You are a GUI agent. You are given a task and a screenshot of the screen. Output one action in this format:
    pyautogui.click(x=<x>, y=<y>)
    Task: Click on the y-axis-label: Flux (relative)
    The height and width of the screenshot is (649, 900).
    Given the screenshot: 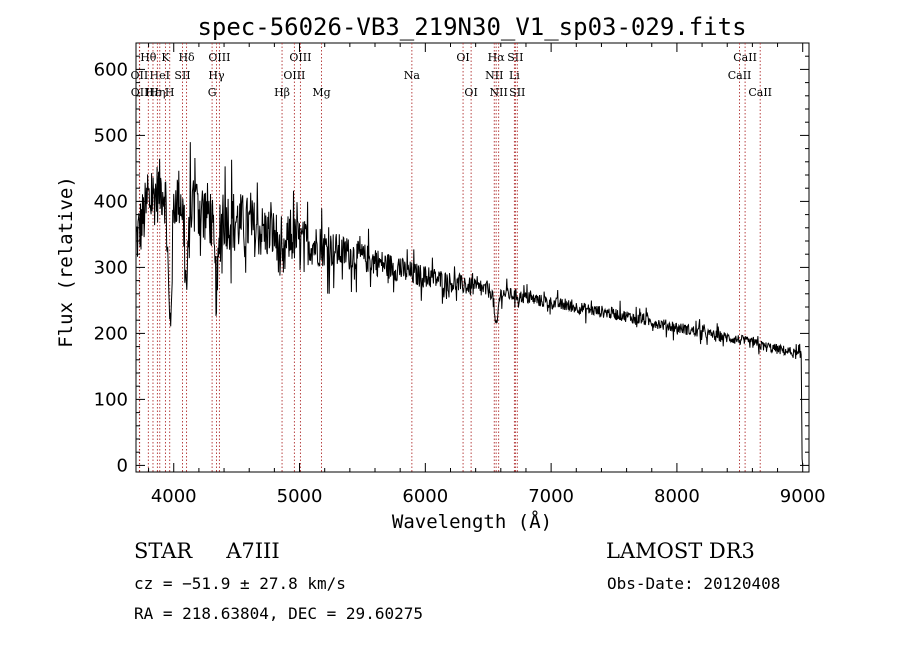 What is the action you would take?
    pyautogui.click(x=66, y=262)
    